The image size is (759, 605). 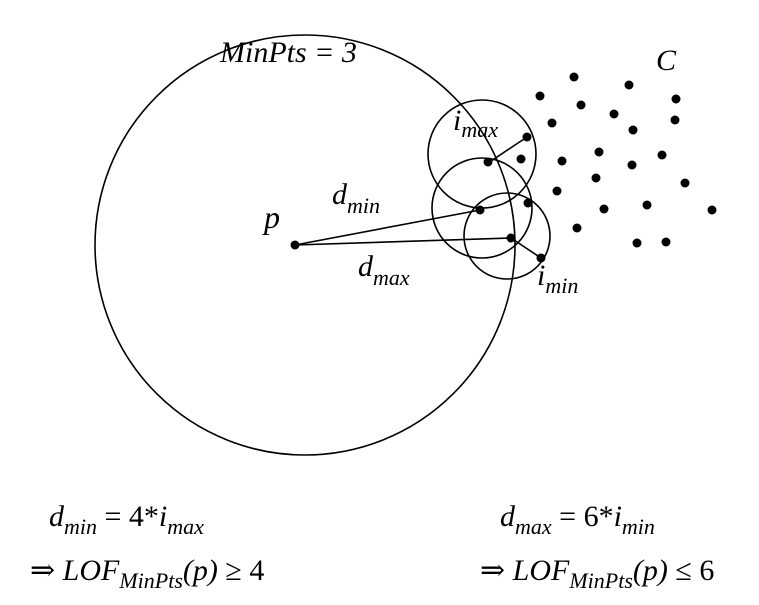 I want to click on right-rhs-sub: min, so click(x=638, y=526).